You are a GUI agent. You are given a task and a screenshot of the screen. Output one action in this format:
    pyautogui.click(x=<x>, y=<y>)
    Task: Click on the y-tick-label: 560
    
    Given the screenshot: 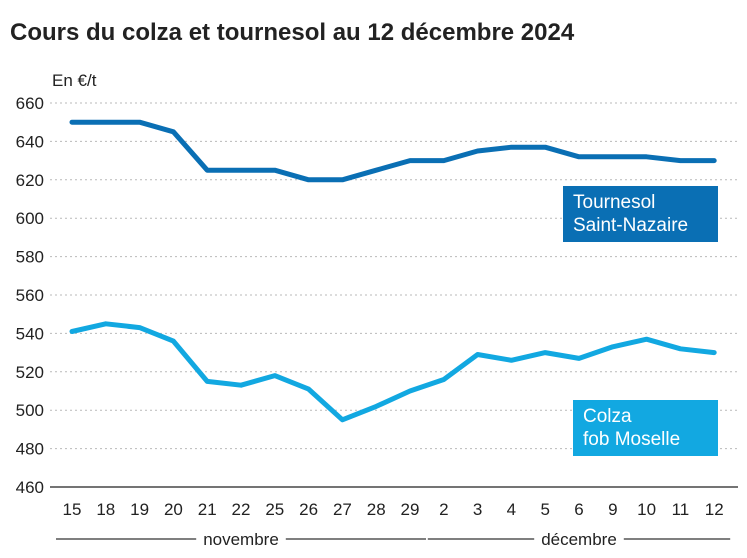 What is the action you would take?
    pyautogui.click(x=30, y=295)
    